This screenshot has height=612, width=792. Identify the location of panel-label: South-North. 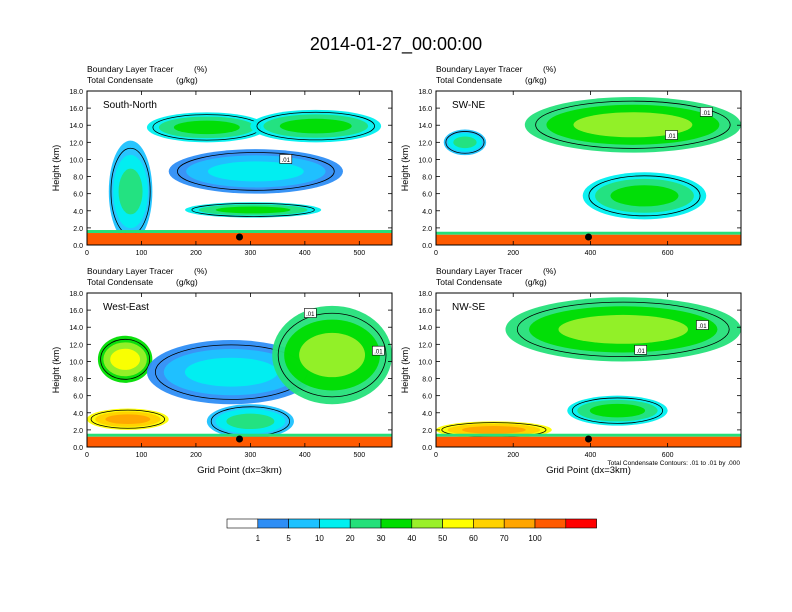
(130, 105).